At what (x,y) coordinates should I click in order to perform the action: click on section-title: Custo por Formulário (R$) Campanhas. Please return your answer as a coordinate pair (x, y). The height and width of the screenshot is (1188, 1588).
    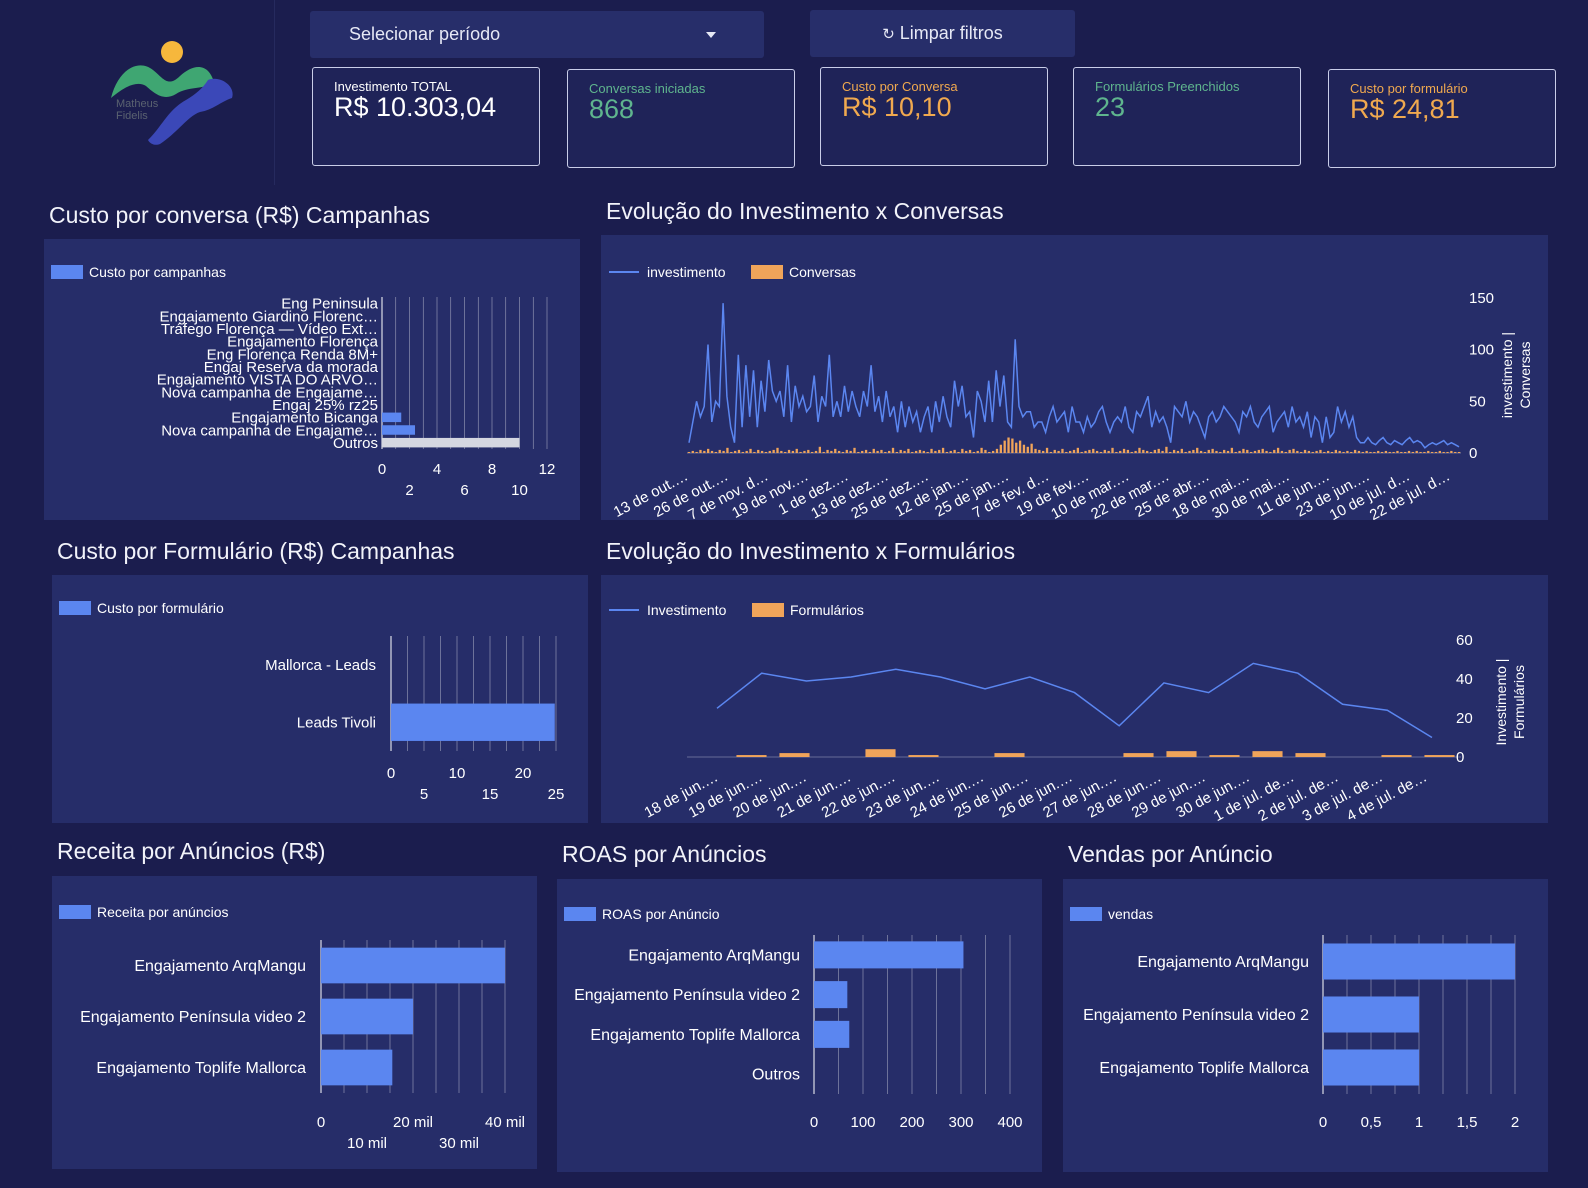
    Looking at the image, I should click on (256, 551).